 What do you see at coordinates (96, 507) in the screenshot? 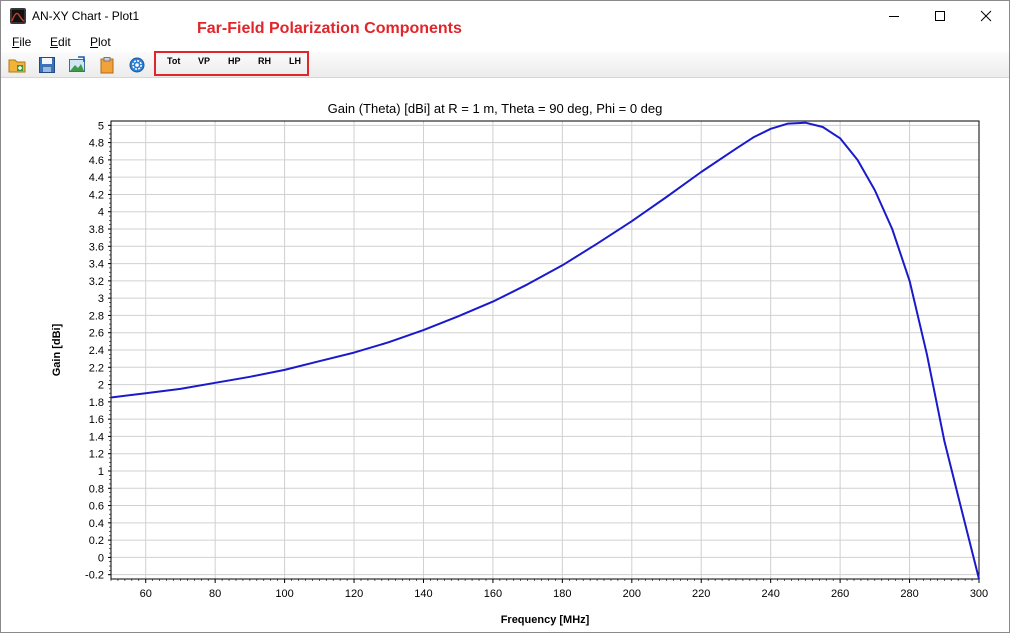
I see `y-tick-label: 0.6` at bounding box center [96, 507].